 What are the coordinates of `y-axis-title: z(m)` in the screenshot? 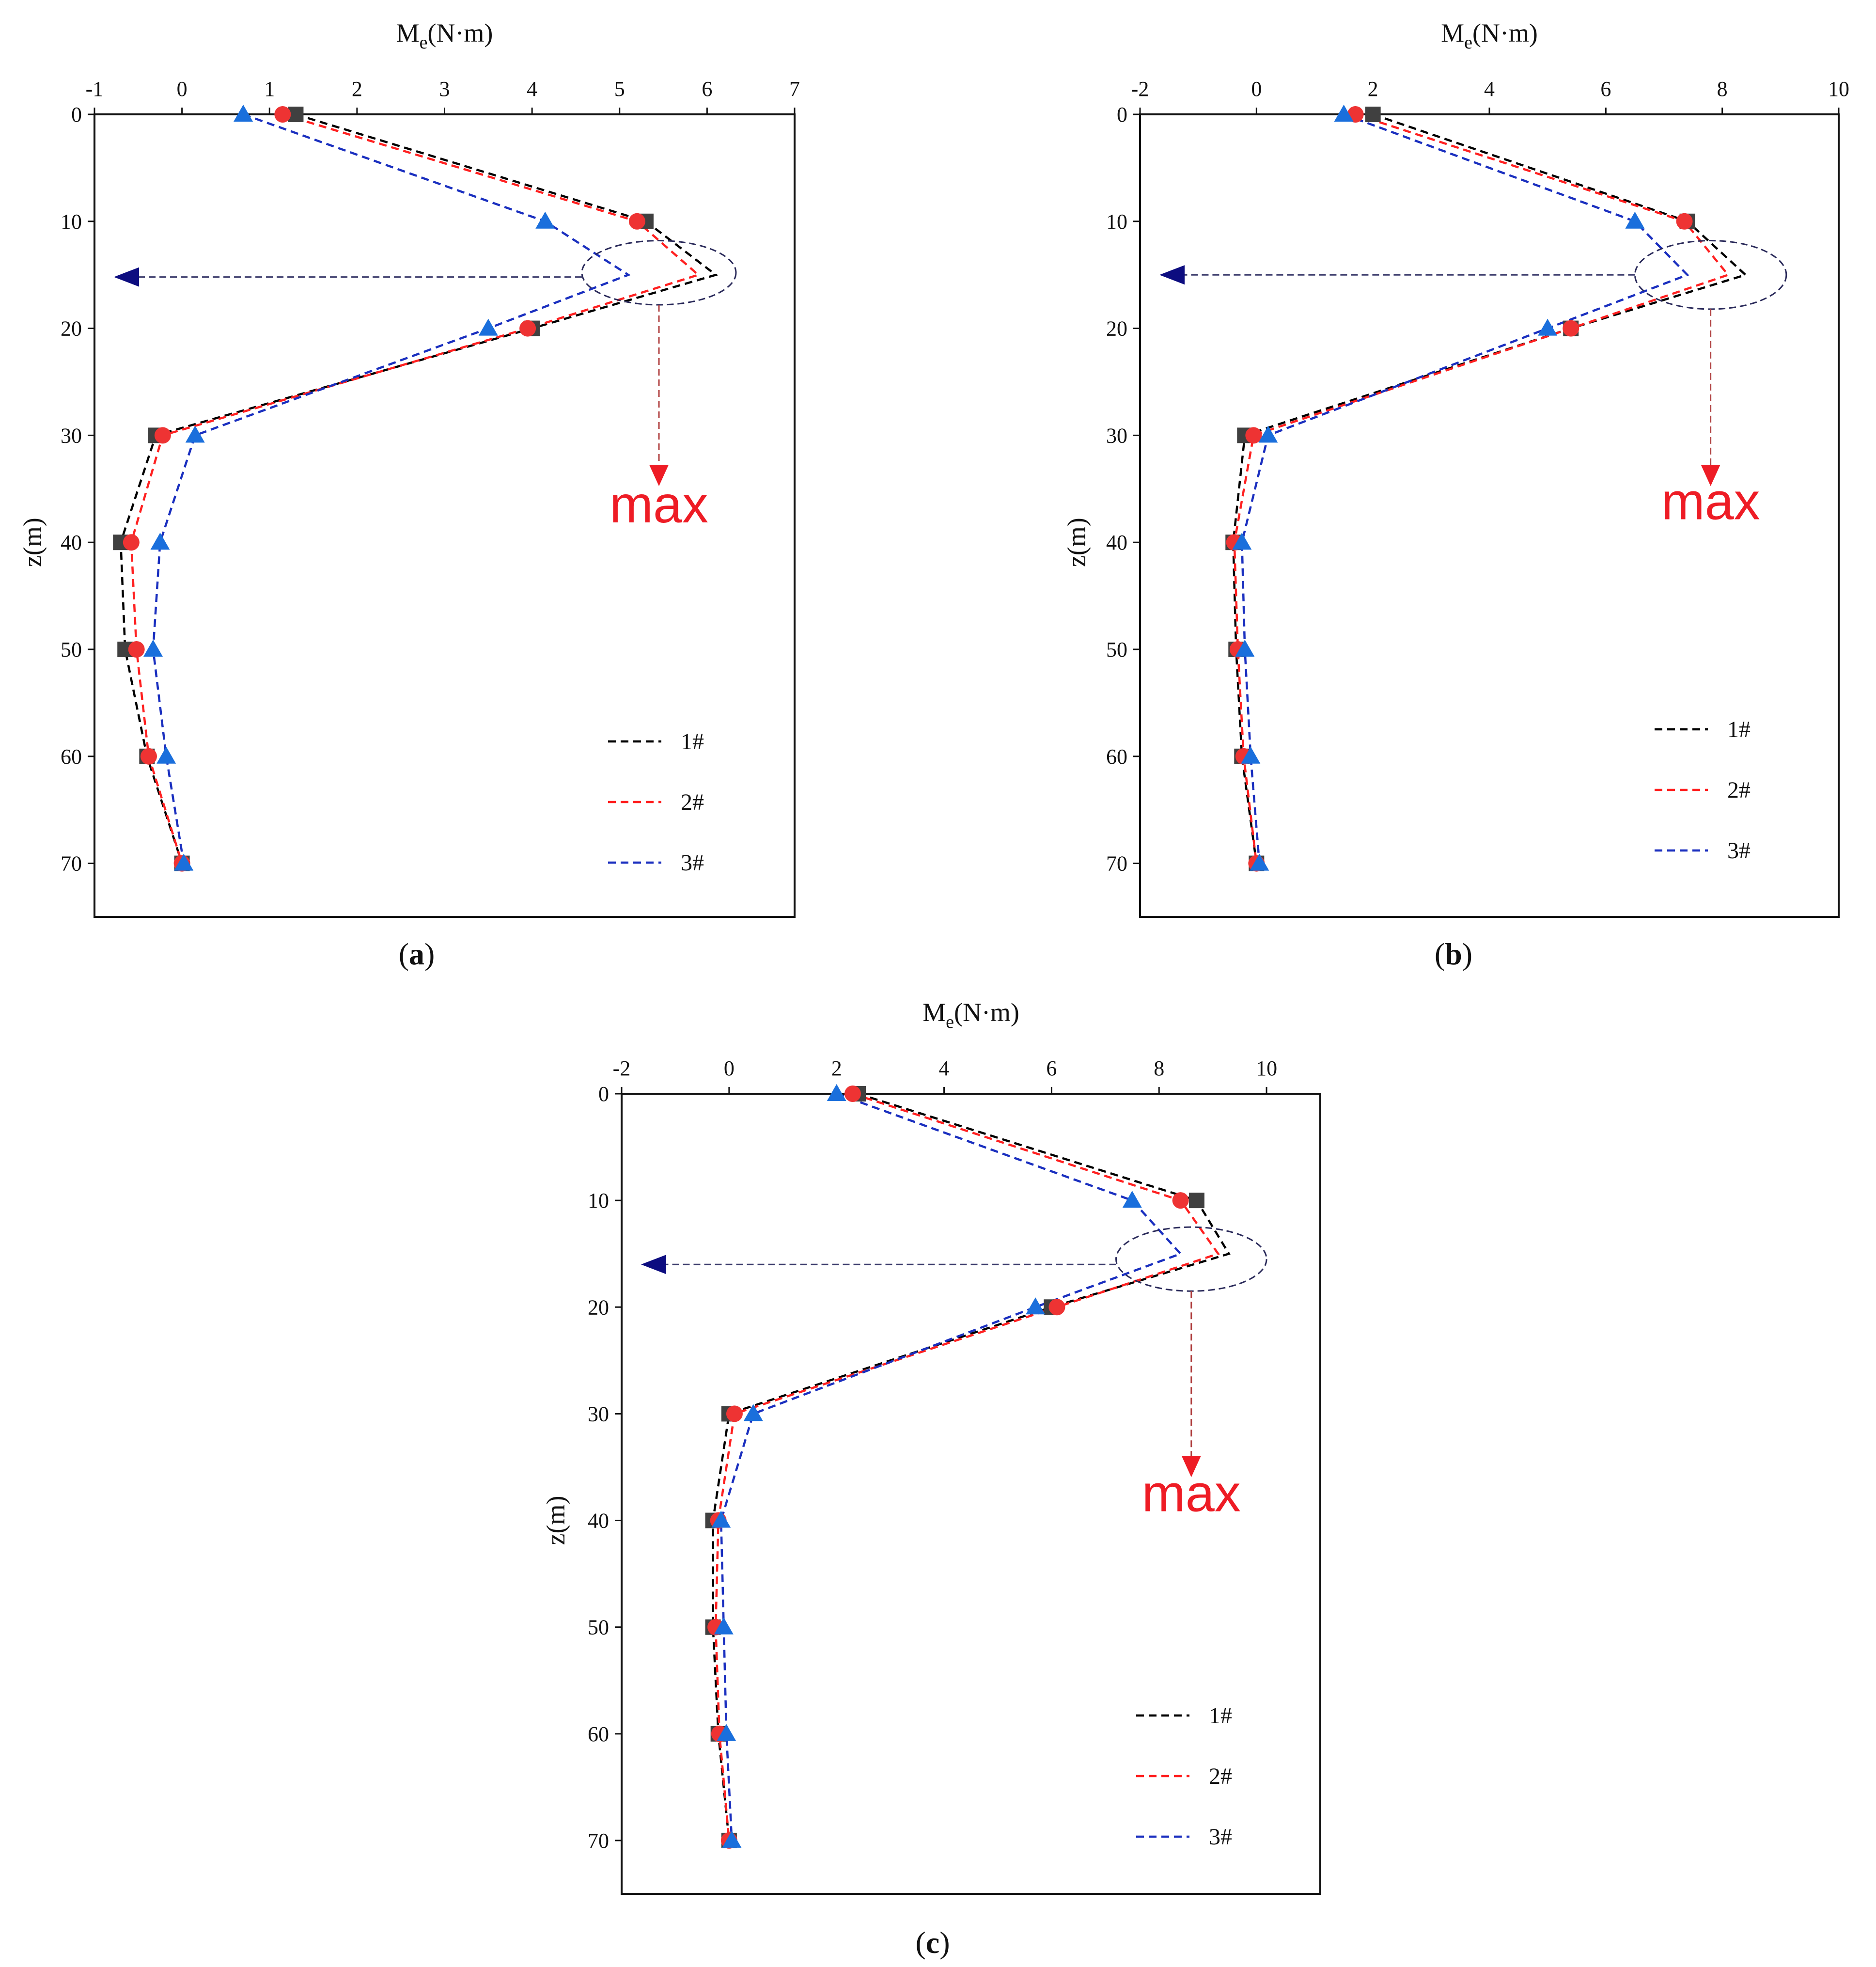 It's located at (32, 542).